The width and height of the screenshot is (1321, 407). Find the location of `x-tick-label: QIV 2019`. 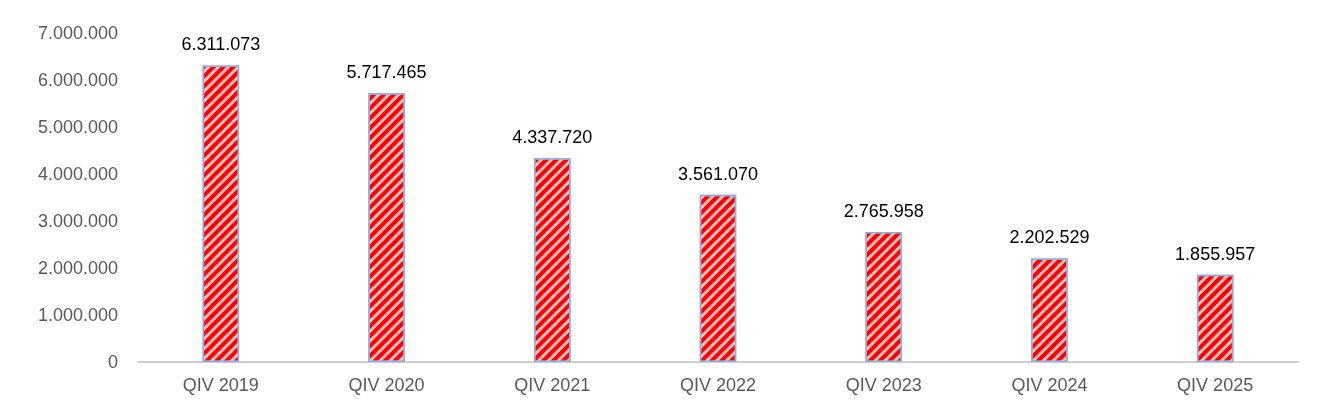

x-tick-label: QIV 2019 is located at coordinates (220, 385).